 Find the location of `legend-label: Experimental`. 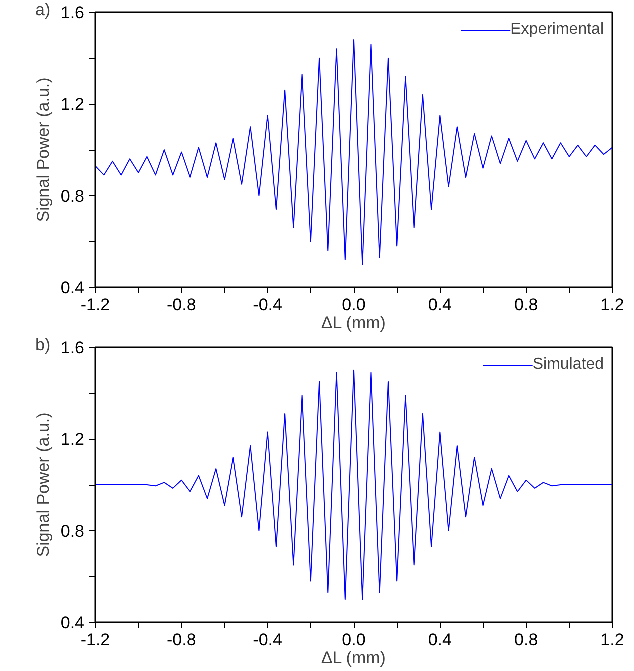

legend-label: Experimental is located at coordinates (557, 30).